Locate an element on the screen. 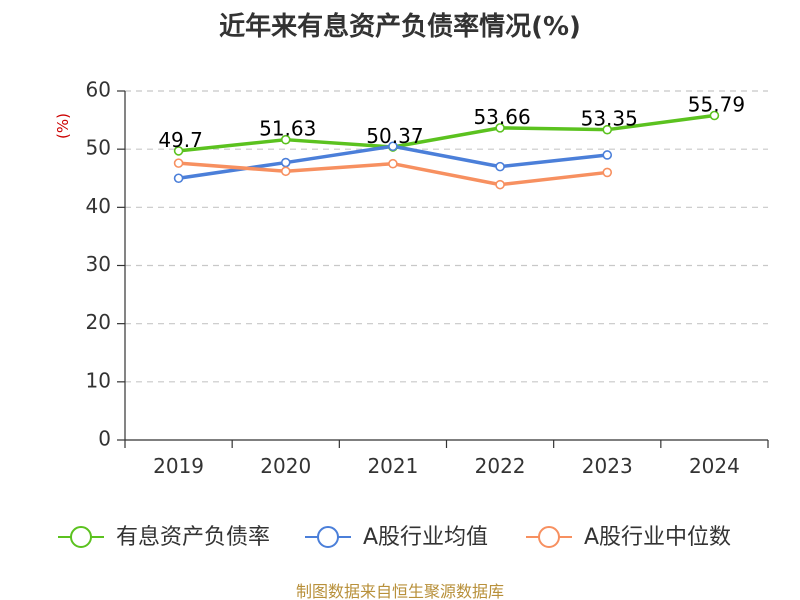  data-label: 53.66 is located at coordinates (501, 117).